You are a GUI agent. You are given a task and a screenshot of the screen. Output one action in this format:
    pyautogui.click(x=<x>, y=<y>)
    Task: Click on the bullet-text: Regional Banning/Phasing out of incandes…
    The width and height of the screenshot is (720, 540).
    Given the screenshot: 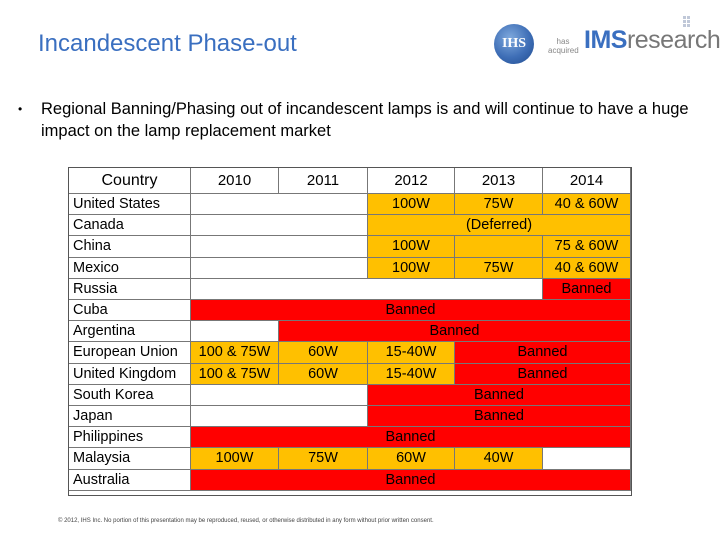 What is the action you would take?
    pyautogui.click(x=365, y=120)
    